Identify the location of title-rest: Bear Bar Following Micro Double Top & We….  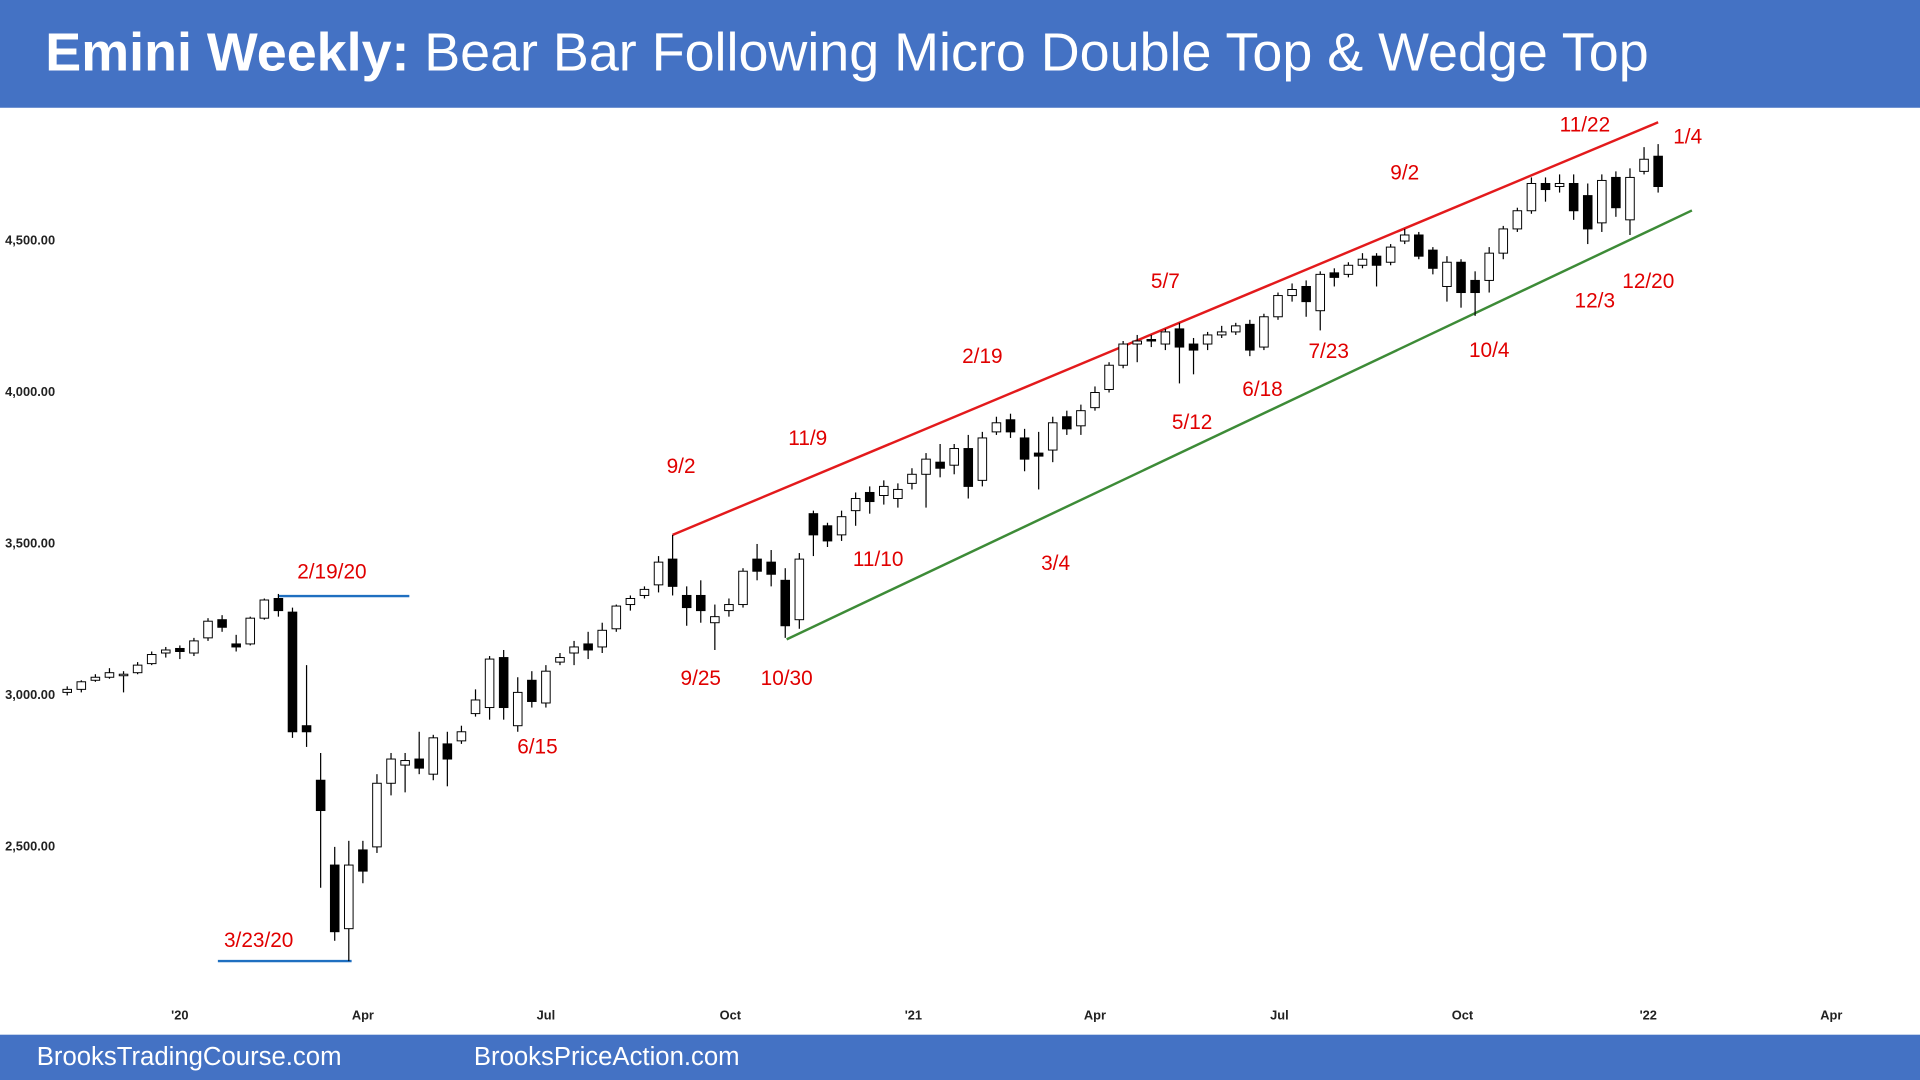
(1036, 53).